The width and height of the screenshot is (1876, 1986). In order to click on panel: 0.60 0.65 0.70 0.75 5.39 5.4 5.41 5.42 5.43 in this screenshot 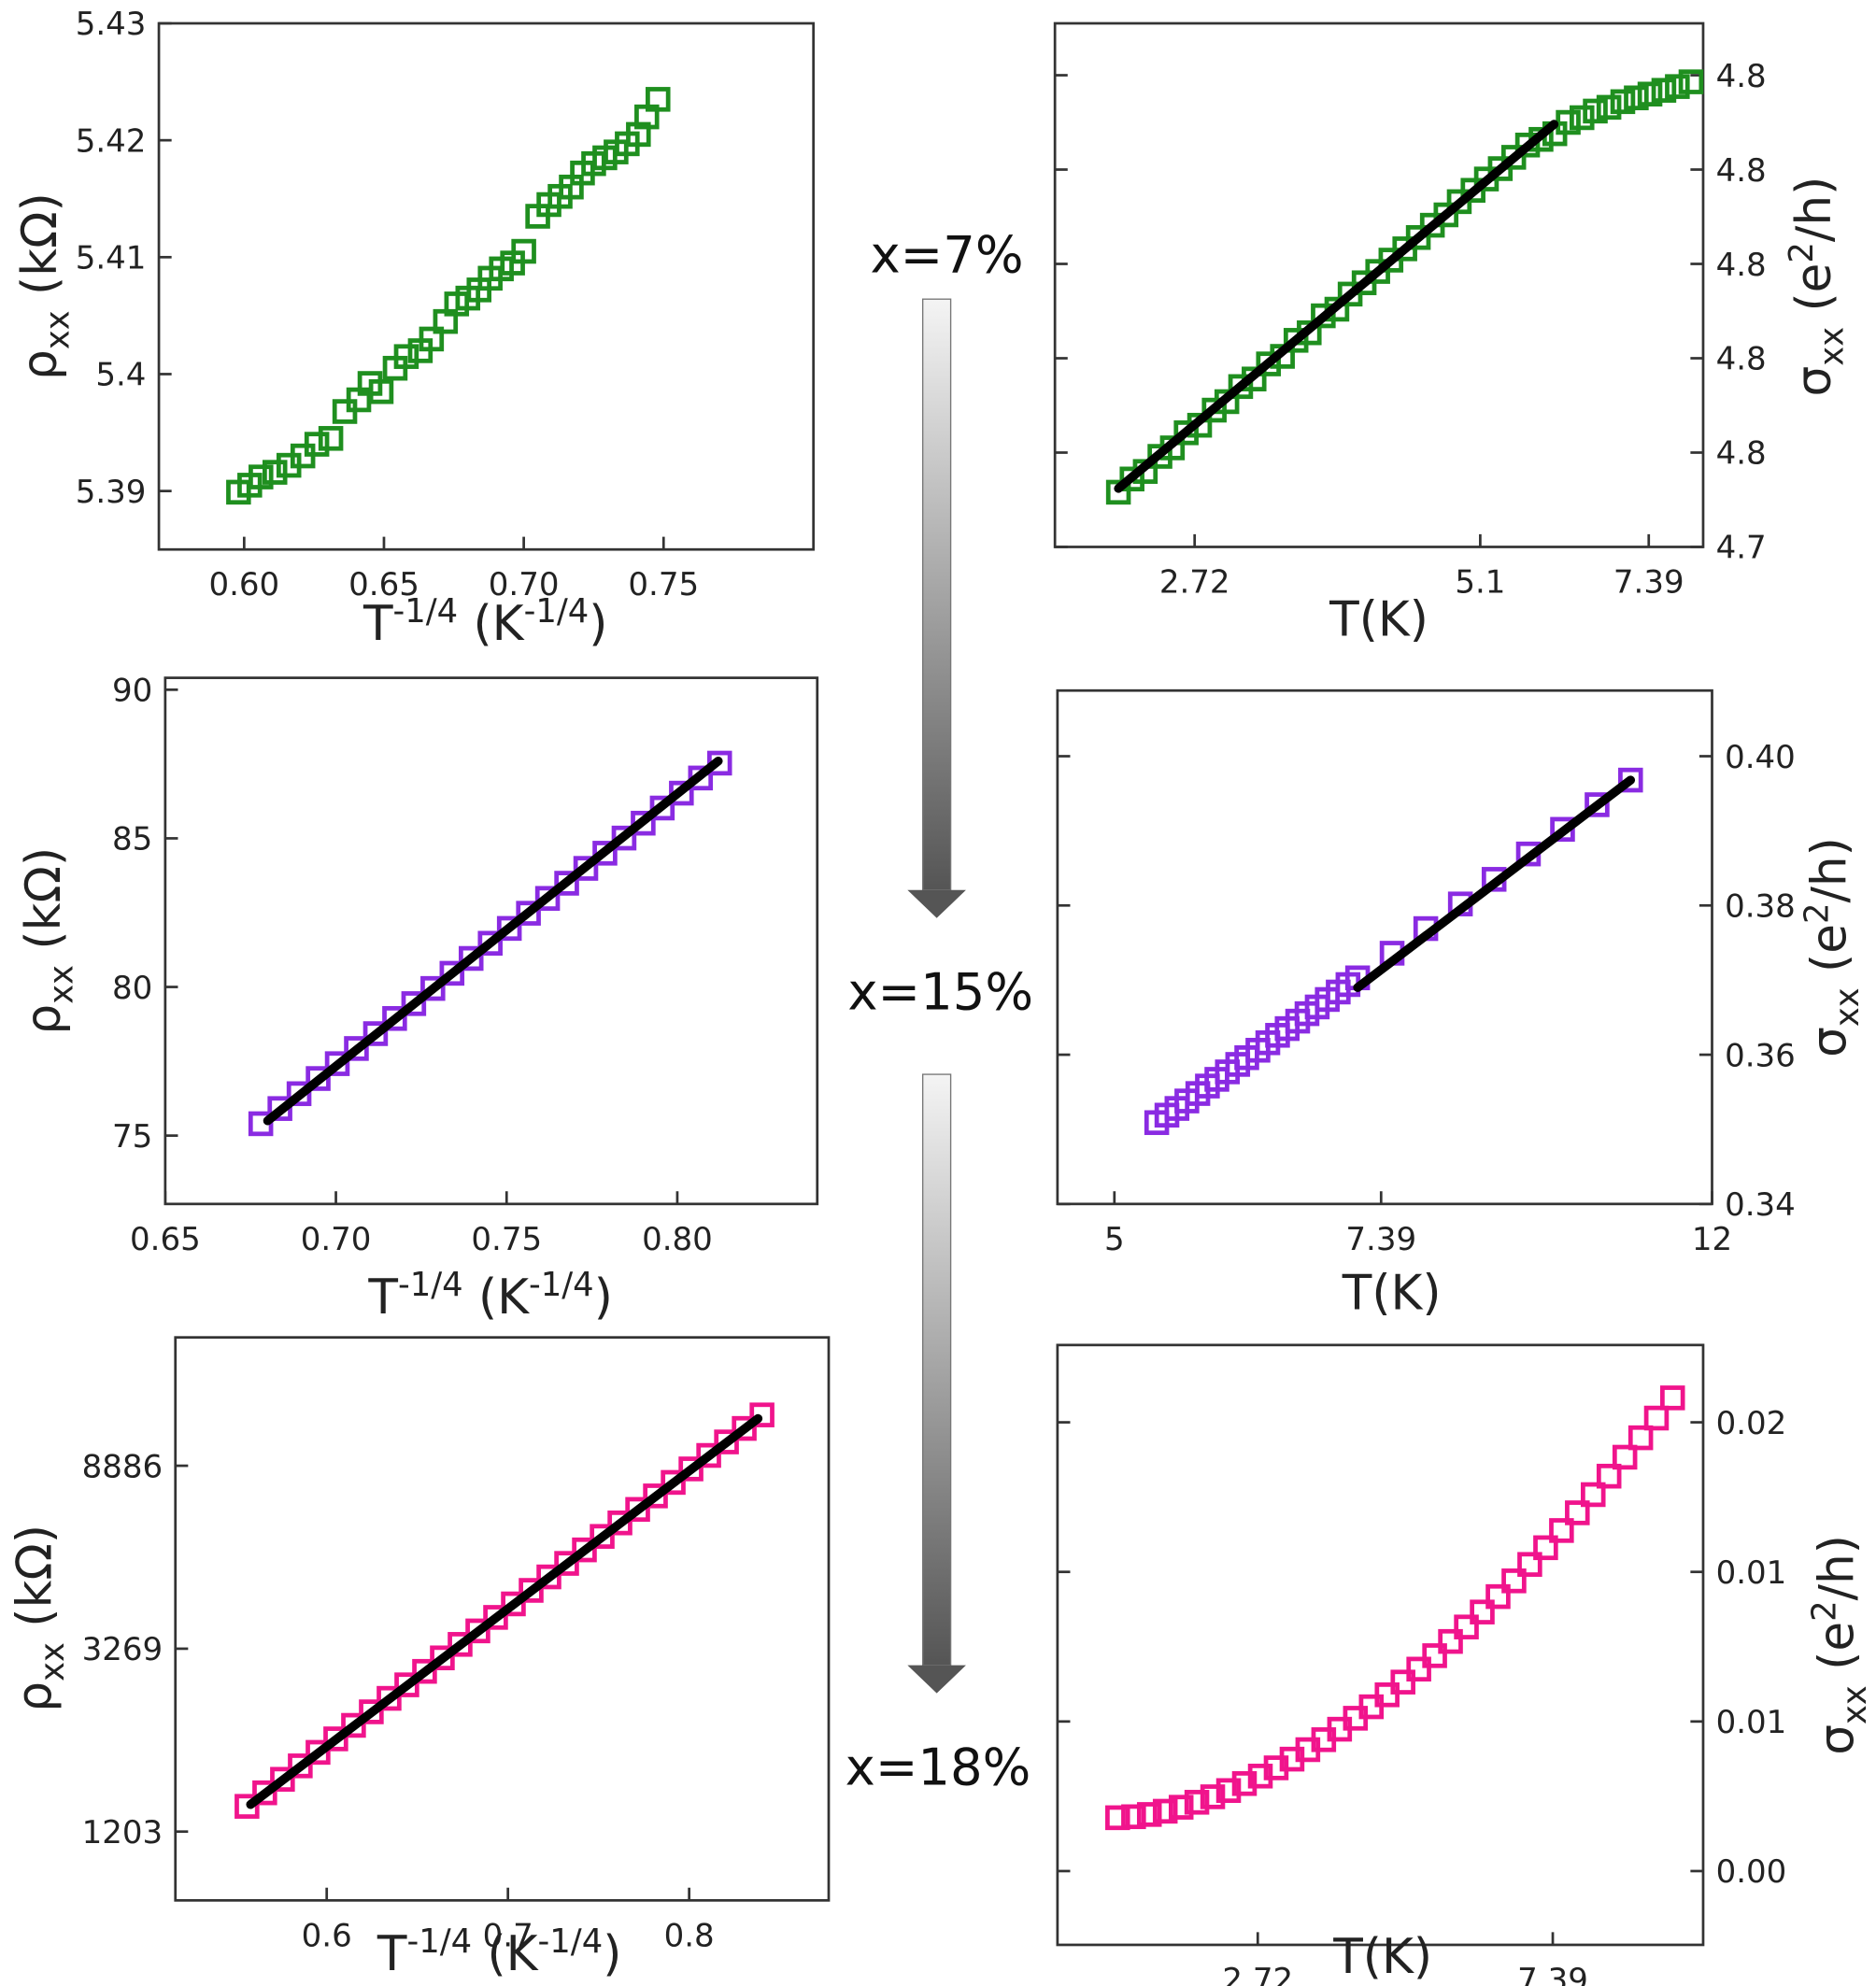, I will do `click(446, 304)`.